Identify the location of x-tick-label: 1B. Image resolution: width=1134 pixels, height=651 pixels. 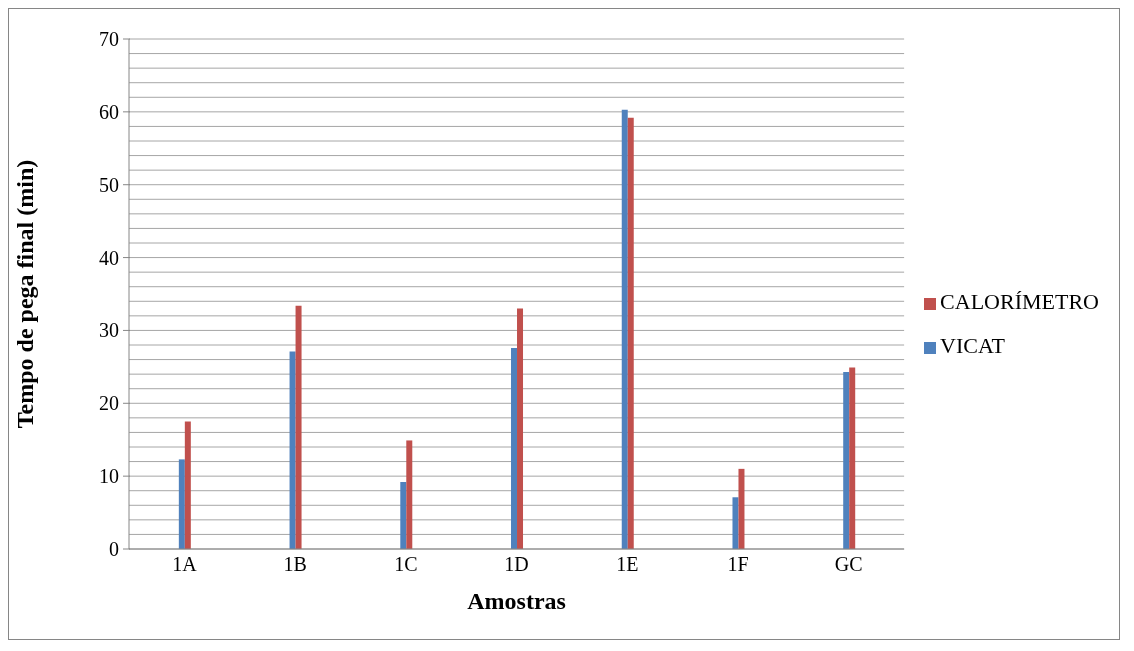
(295, 564).